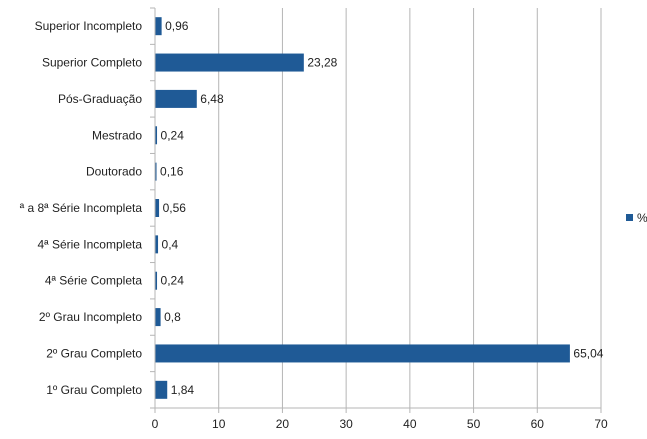  Describe the element at coordinates (629, 217) in the screenshot. I see `legend-swatch` at that location.